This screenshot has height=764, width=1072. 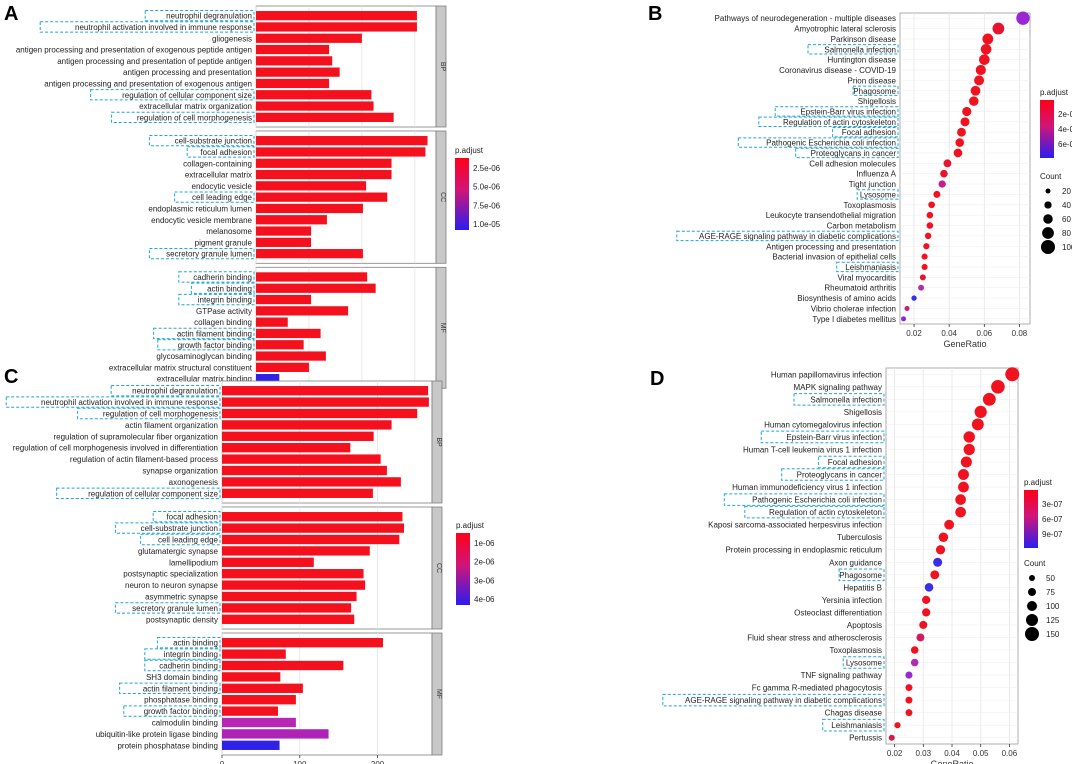 What do you see at coordinates (442, 67) in the screenshot?
I see `facet-strip-label: BP` at bounding box center [442, 67].